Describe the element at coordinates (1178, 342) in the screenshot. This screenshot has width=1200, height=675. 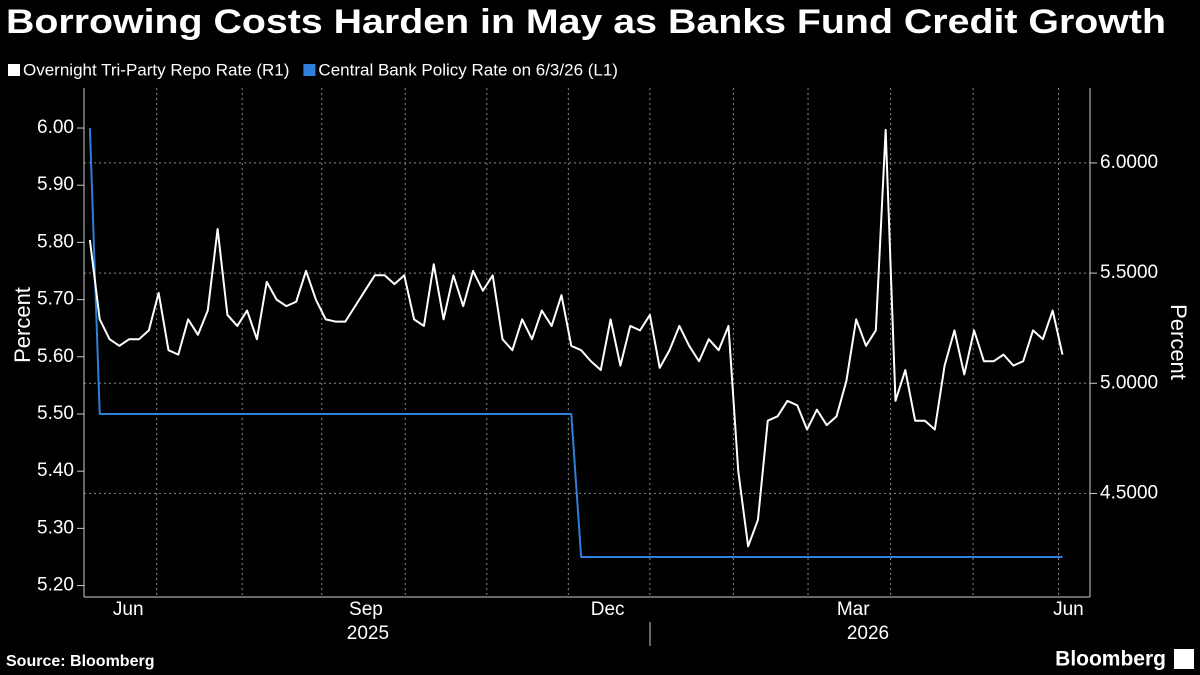
I see `y2-axis-title: Percent` at that location.